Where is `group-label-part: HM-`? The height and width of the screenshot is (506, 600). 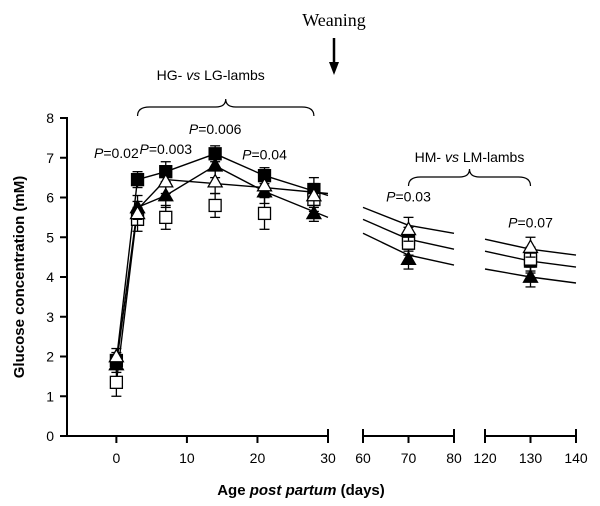 group-label-part: HM- is located at coordinates (430, 157).